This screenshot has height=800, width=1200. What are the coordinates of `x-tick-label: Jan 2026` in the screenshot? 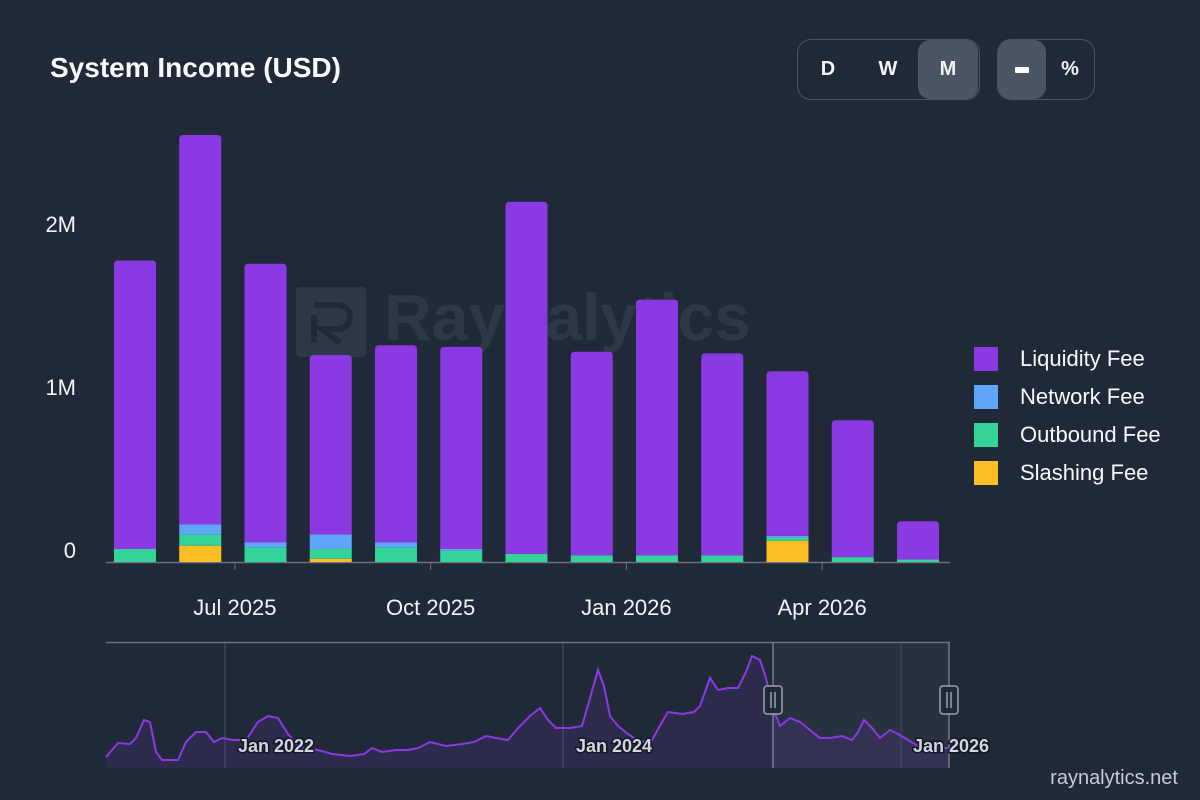 It's located at (626, 607).